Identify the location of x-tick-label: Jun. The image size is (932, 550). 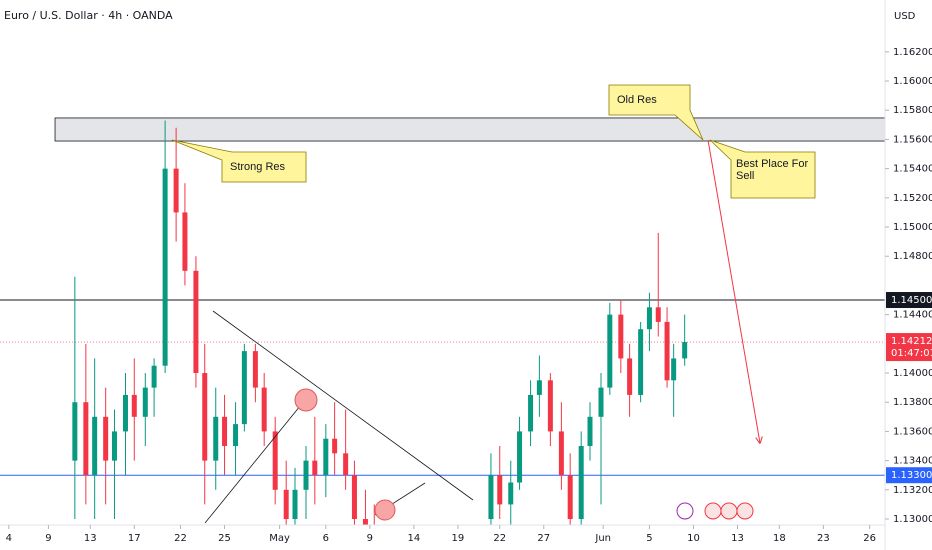
(602, 538).